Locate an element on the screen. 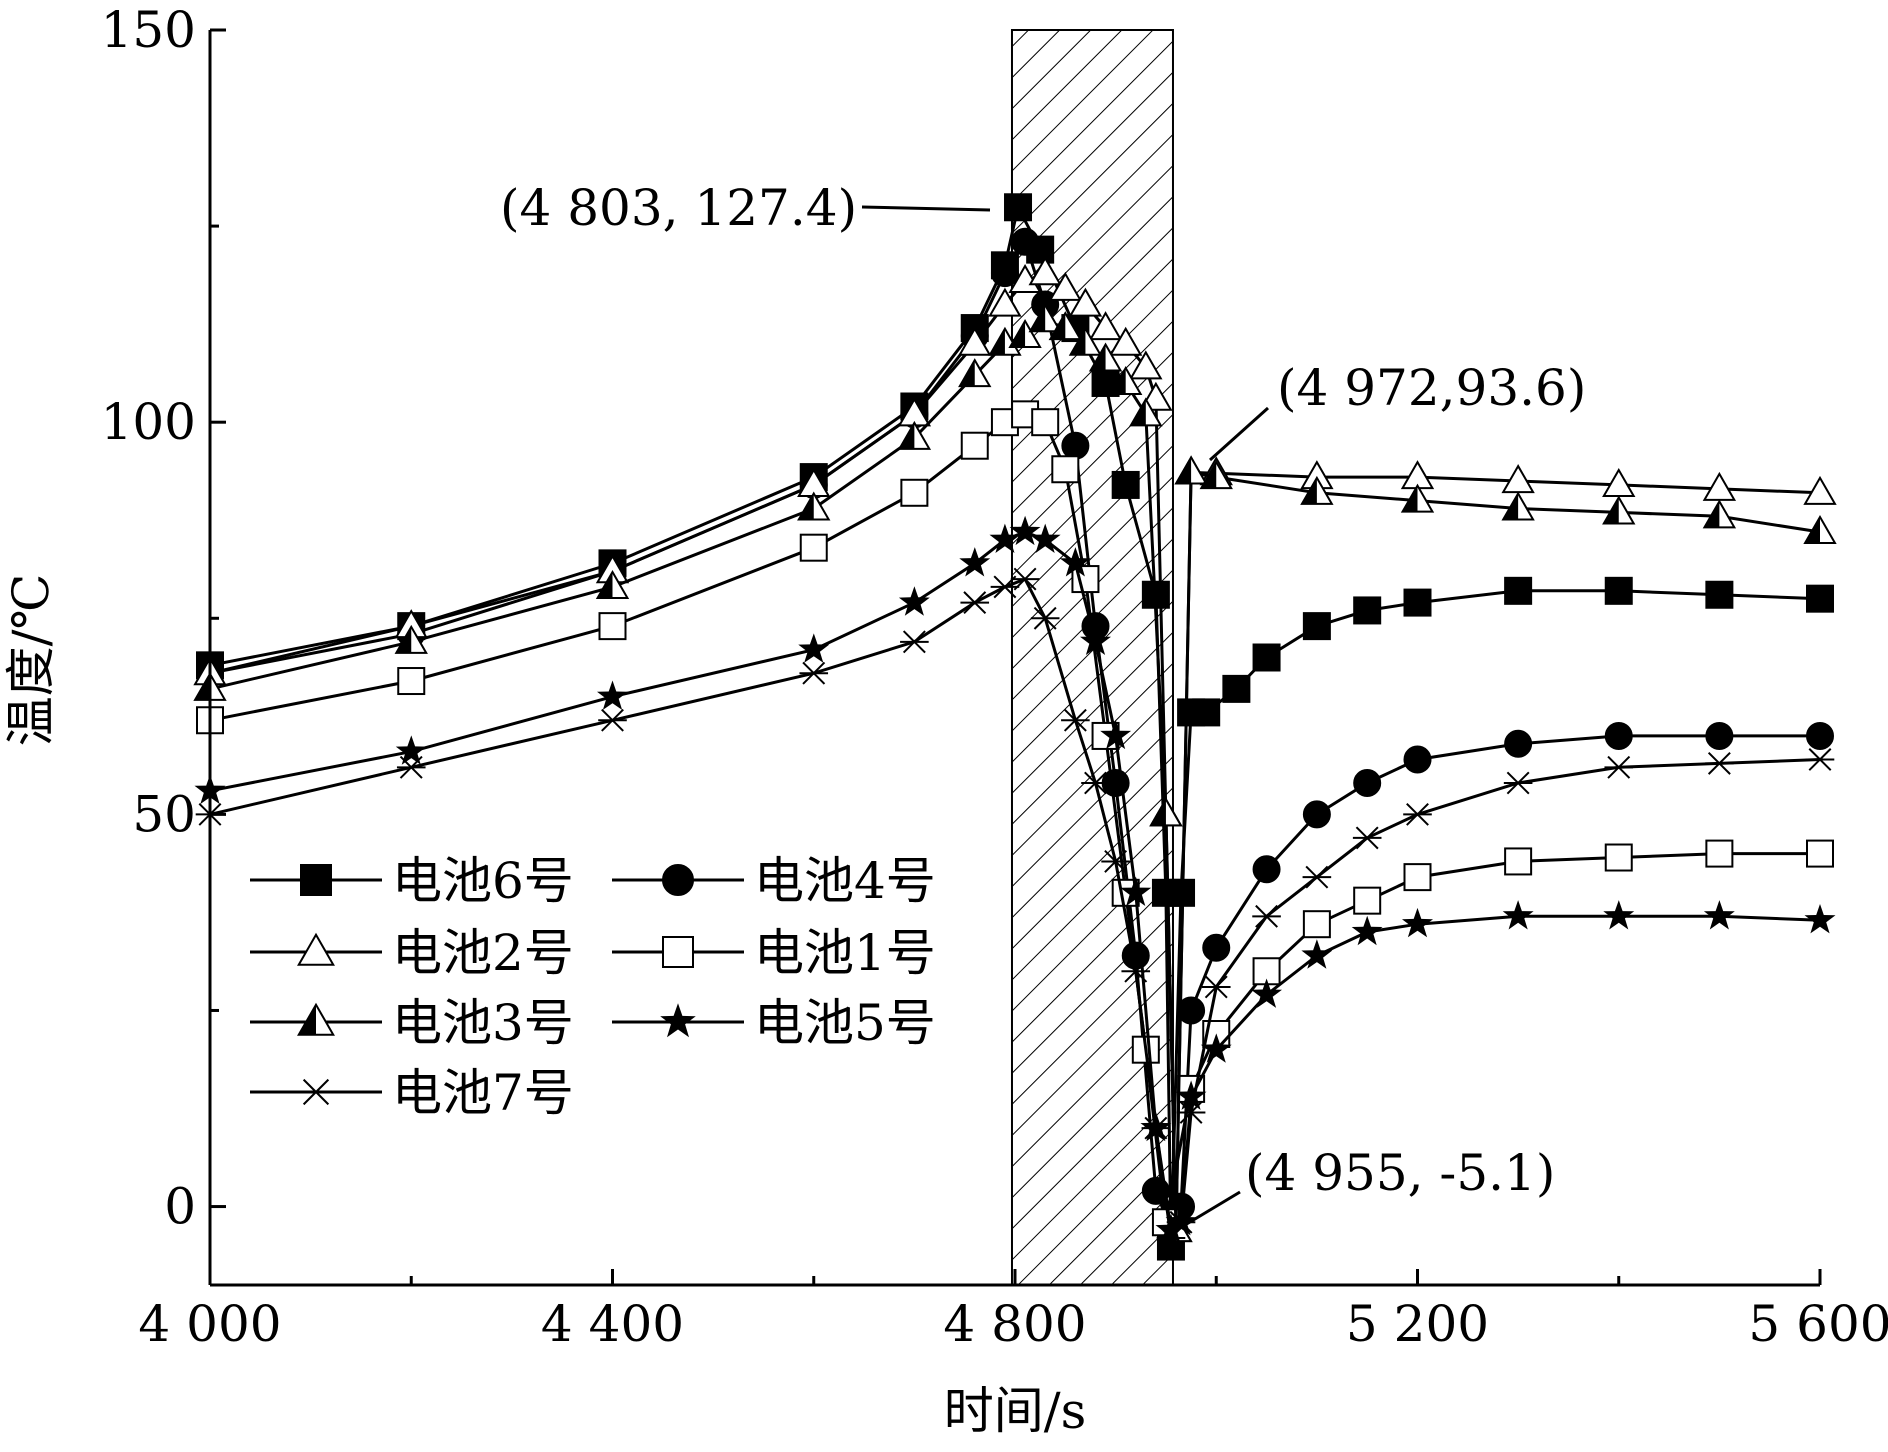 This screenshot has width=1888, height=1452. x-tick-label: 5 600 is located at coordinates (1818, 1324).